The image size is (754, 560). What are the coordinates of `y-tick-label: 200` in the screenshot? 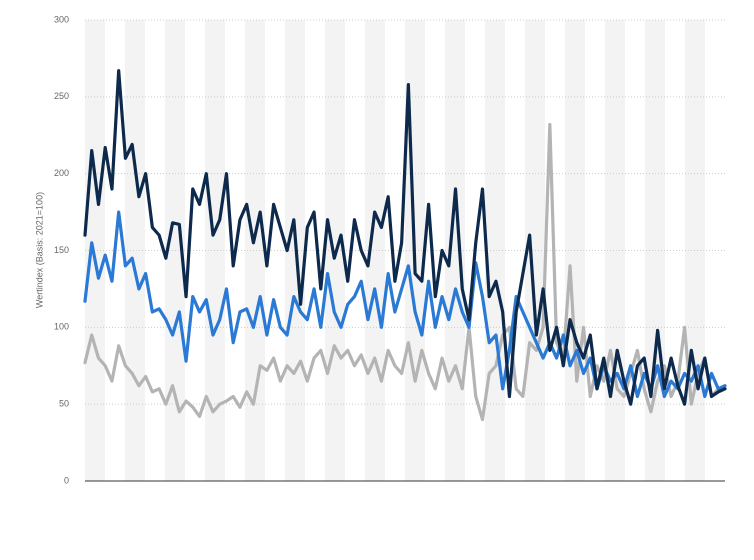 It's located at (61, 173).